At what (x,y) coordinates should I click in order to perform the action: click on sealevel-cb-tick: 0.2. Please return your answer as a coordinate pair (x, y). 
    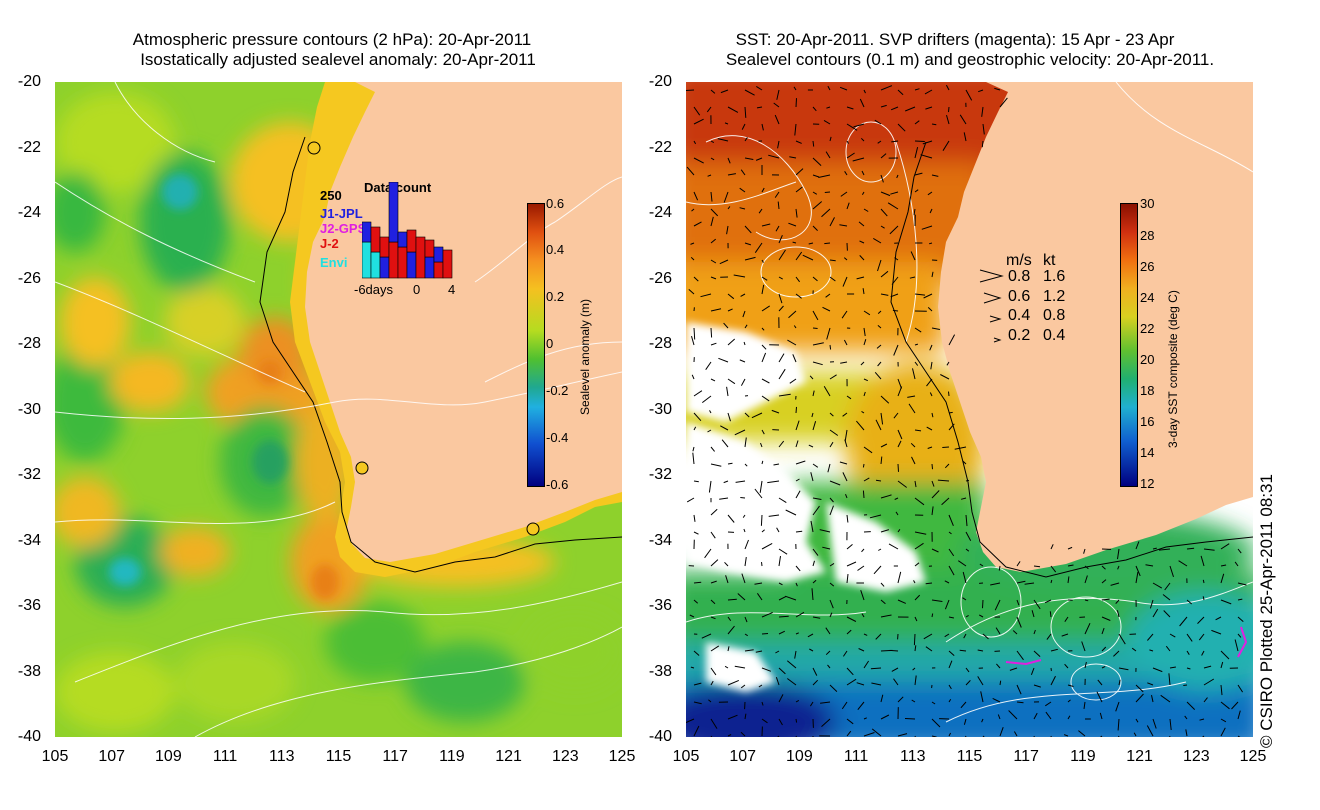
    Looking at the image, I should click on (555, 296).